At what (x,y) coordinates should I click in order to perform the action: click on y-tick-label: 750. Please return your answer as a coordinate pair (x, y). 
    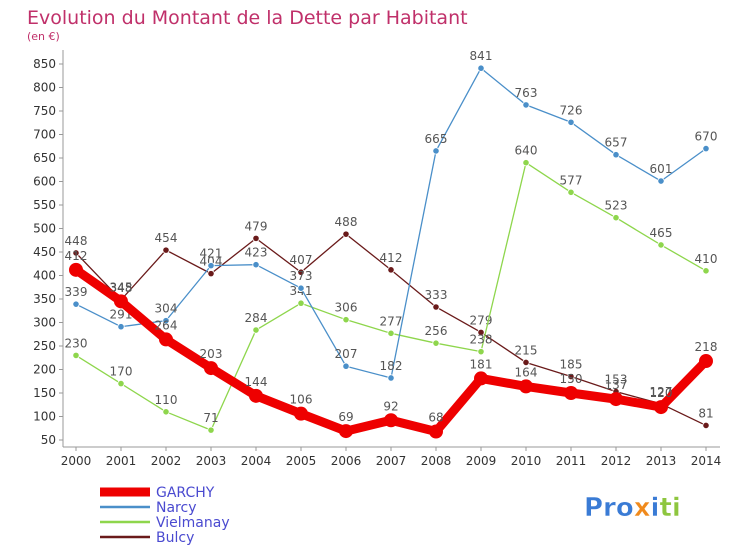
    Looking at the image, I should click on (44, 111).